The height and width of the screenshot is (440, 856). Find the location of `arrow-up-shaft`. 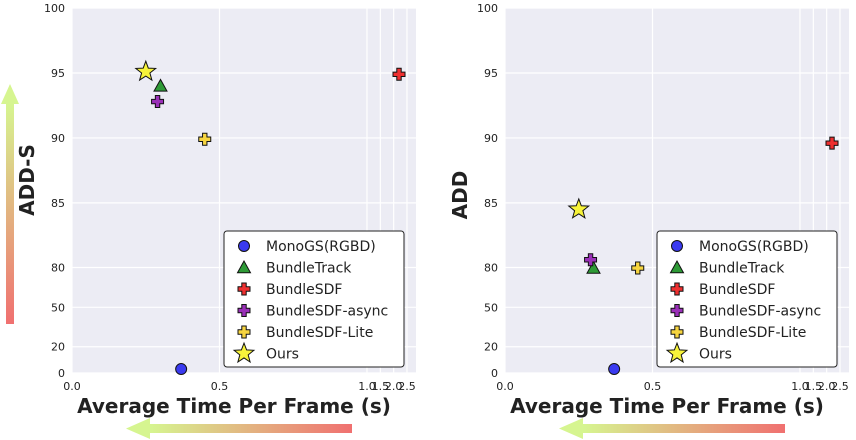

arrow-up-shaft is located at coordinates (10, 214).